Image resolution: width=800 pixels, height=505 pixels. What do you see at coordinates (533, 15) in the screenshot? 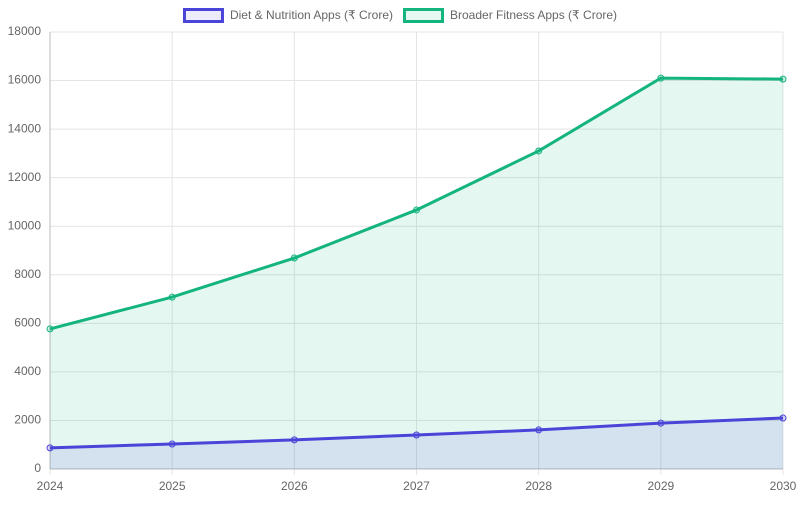
I see `legend-label: Broader Fitness Apps (₹ Crore)` at bounding box center [533, 15].